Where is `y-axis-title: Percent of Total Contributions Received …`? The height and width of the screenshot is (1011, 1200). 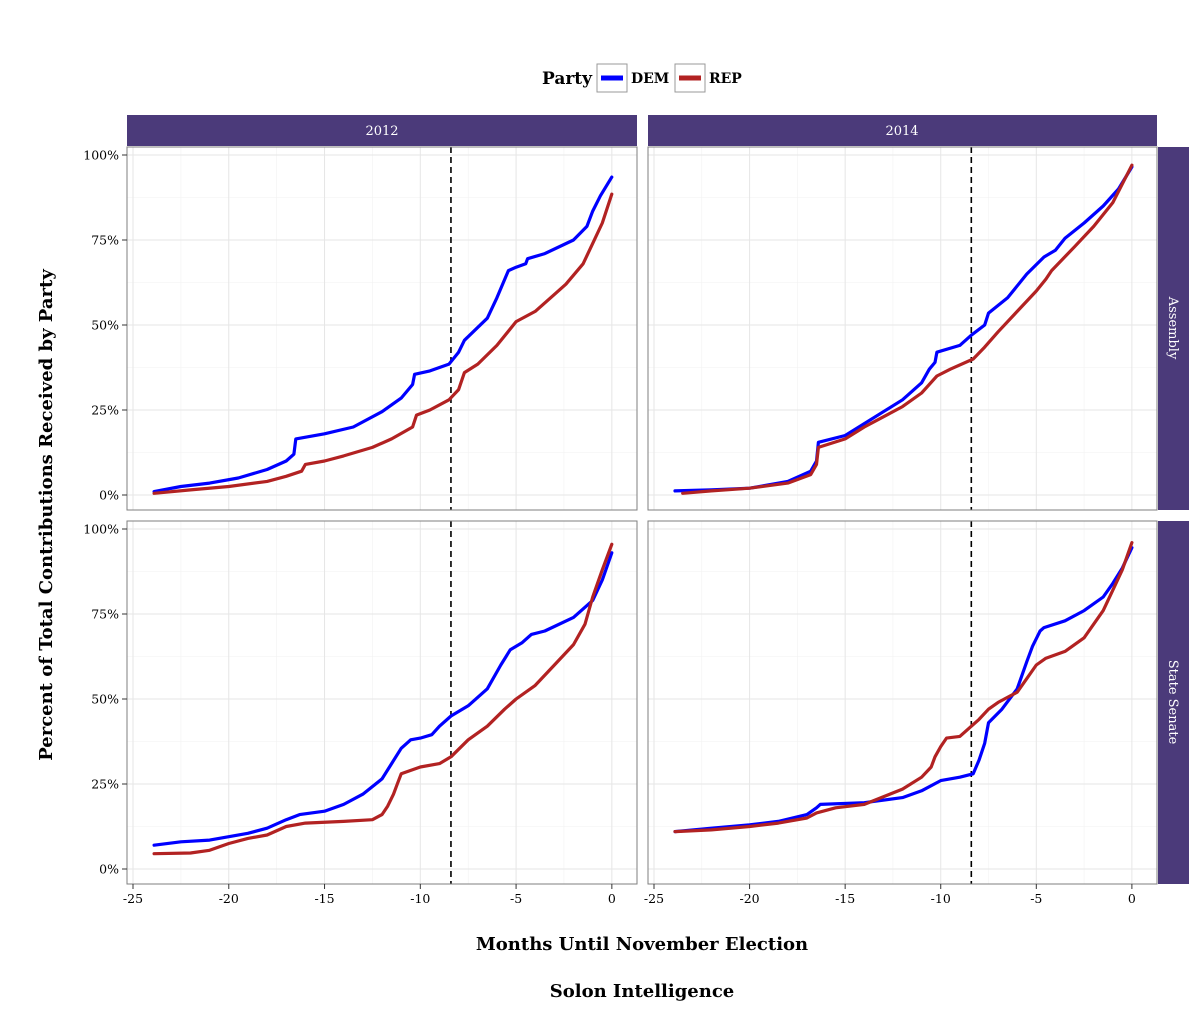
y-axis-title: Percent of Total Contributions Received … is located at coordinates (46, 515).